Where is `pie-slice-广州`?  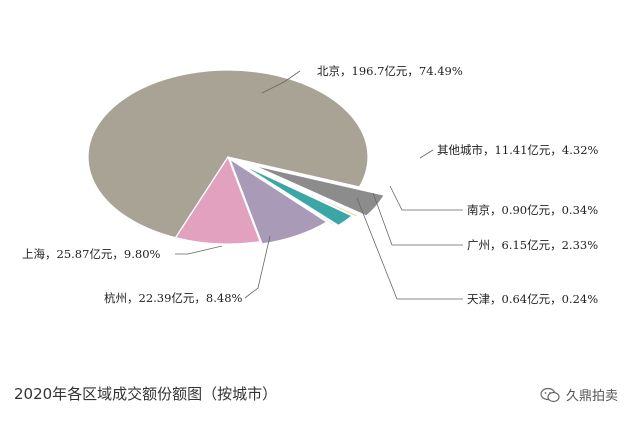
pie-slice-广州 is located at coordinates (296, 194).